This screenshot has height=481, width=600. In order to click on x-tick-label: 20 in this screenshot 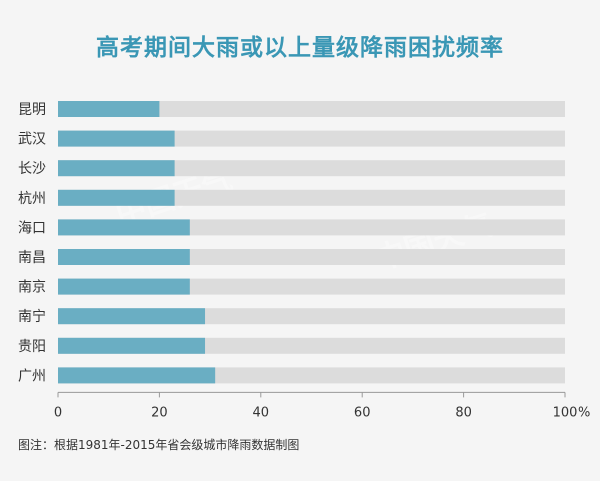, I will do `click(159, 412)`.